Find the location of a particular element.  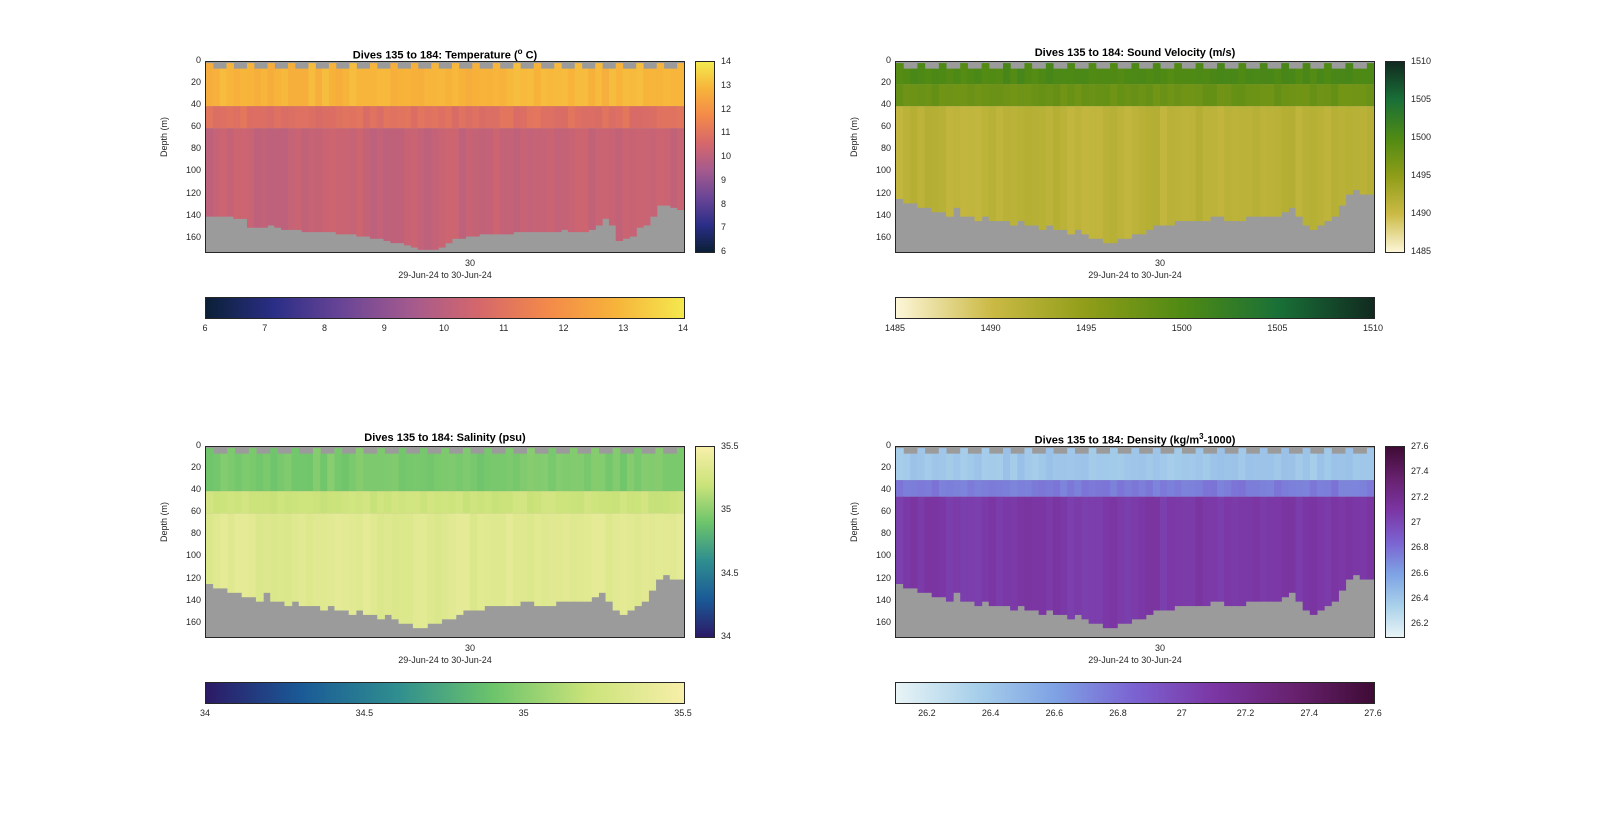

colorbar-tick-label: 13 is located at coordinates (623, 328).